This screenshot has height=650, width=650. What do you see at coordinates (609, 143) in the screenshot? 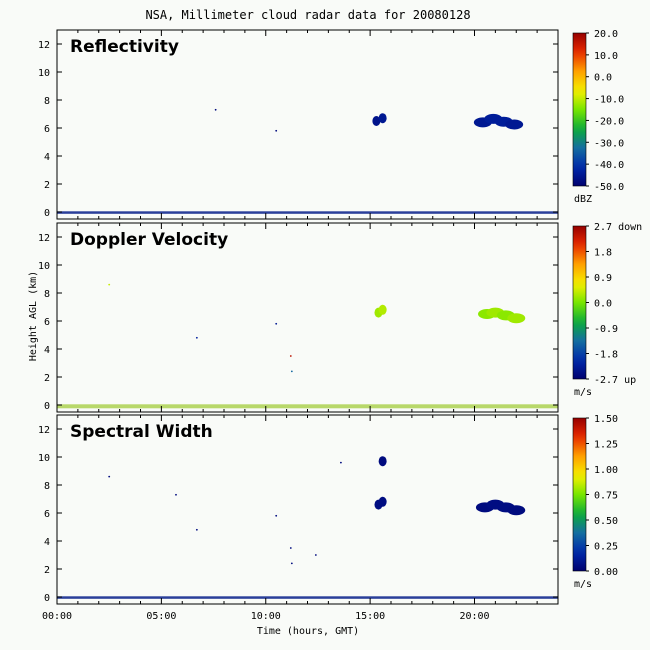
I see `colorbar-label: -30.0` at bounding box center [609, 143].